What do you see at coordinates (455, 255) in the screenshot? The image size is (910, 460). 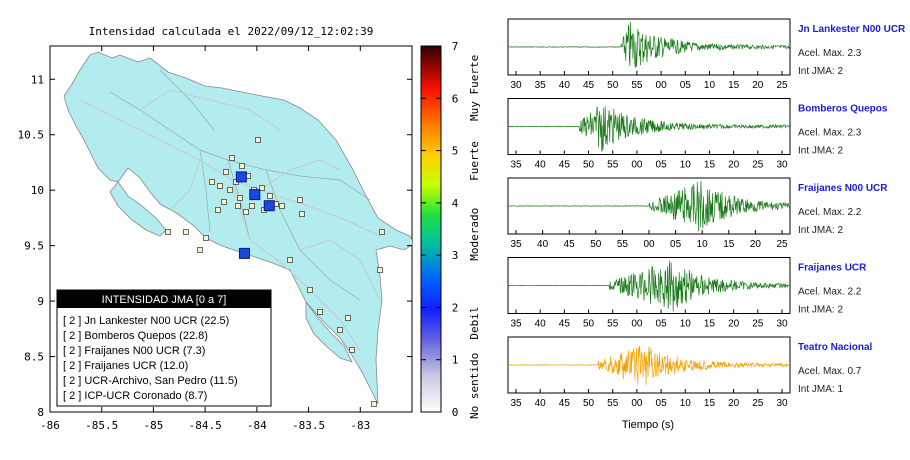 I see `colorbar-tick-label: 3` at bounding box center [455, 255].